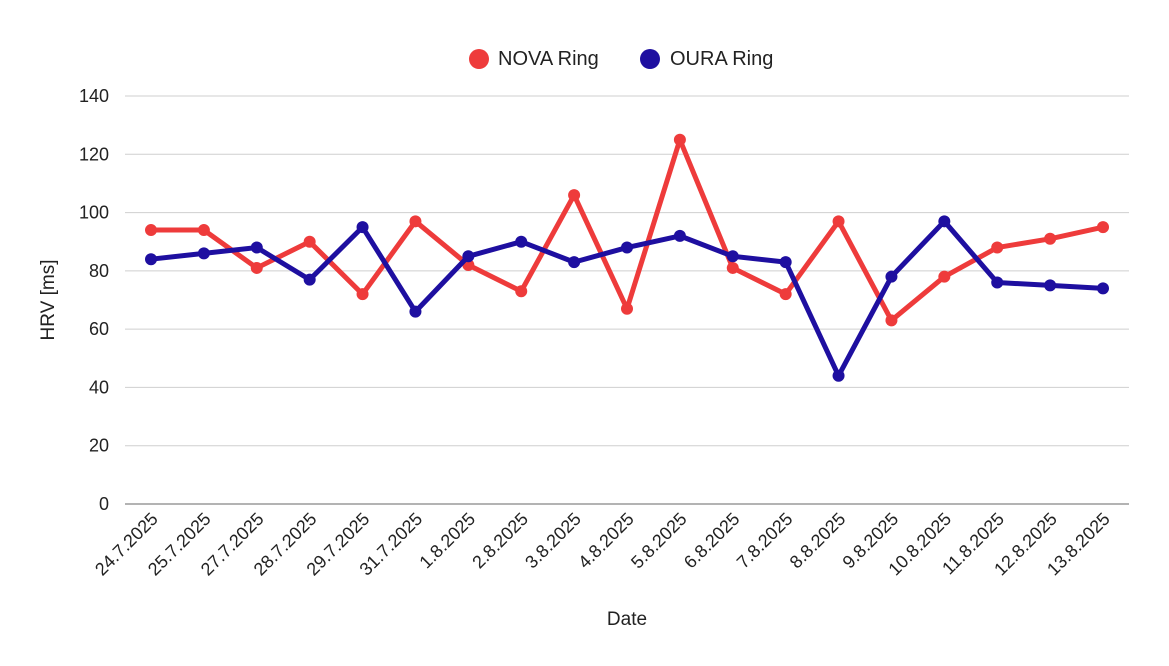 The height and width of the screenshot is (666, 1169). Describe the element at coordinates (104, 504) in the screenshot. I see `y-tick-label: 0` at that location.